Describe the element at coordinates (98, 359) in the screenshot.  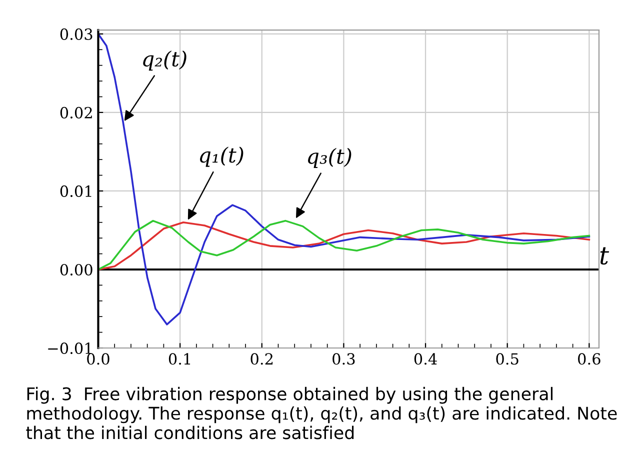
I see `x-tick-label: 0.0` at that location.